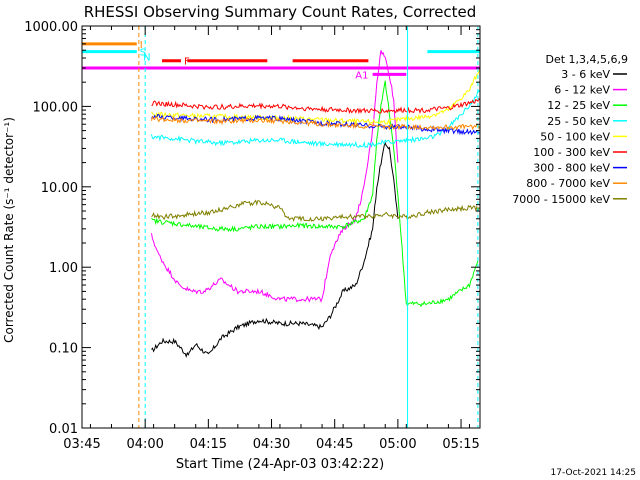 The height and width of the screenshot is (480, 640). What do you see at coordinates (593, 473) in the screenshot?
I see `timestamp: 17-Oct-2021 14:25` at bounding box center [593, 473].